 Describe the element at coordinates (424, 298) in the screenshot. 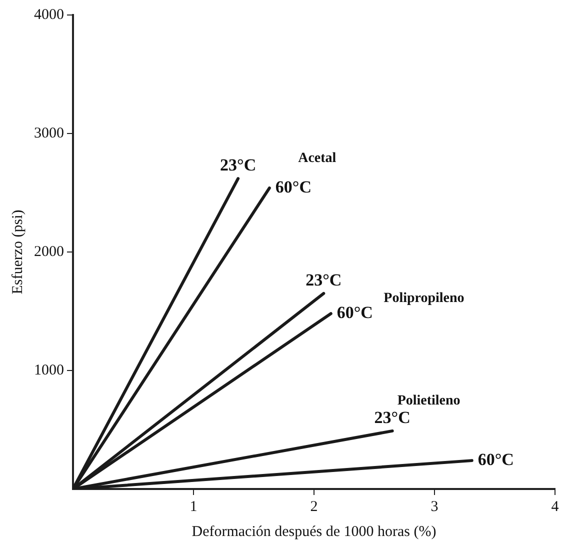

I see `annotation: Polipropileno` at that location.